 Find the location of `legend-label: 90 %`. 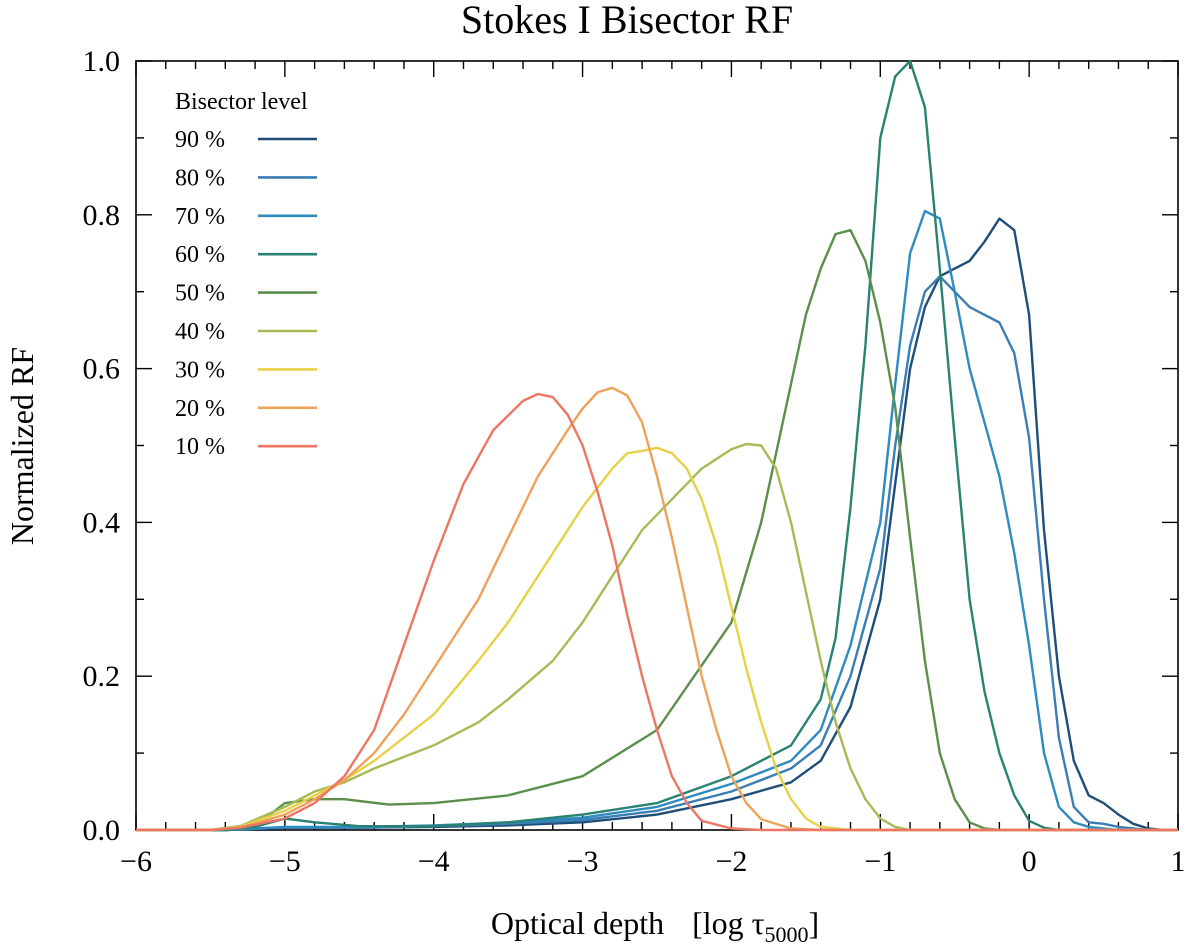

legend-label: 90 % is located at coordinates (200, 140).